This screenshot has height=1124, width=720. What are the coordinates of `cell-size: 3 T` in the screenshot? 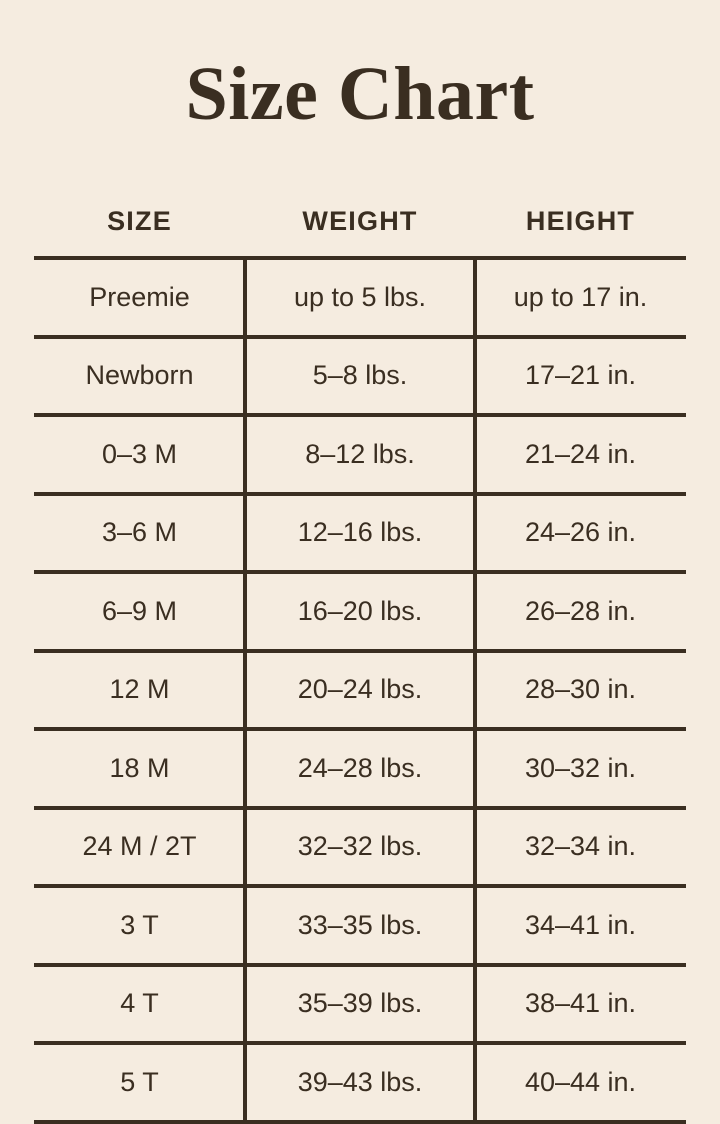 It's located at (139, 924).